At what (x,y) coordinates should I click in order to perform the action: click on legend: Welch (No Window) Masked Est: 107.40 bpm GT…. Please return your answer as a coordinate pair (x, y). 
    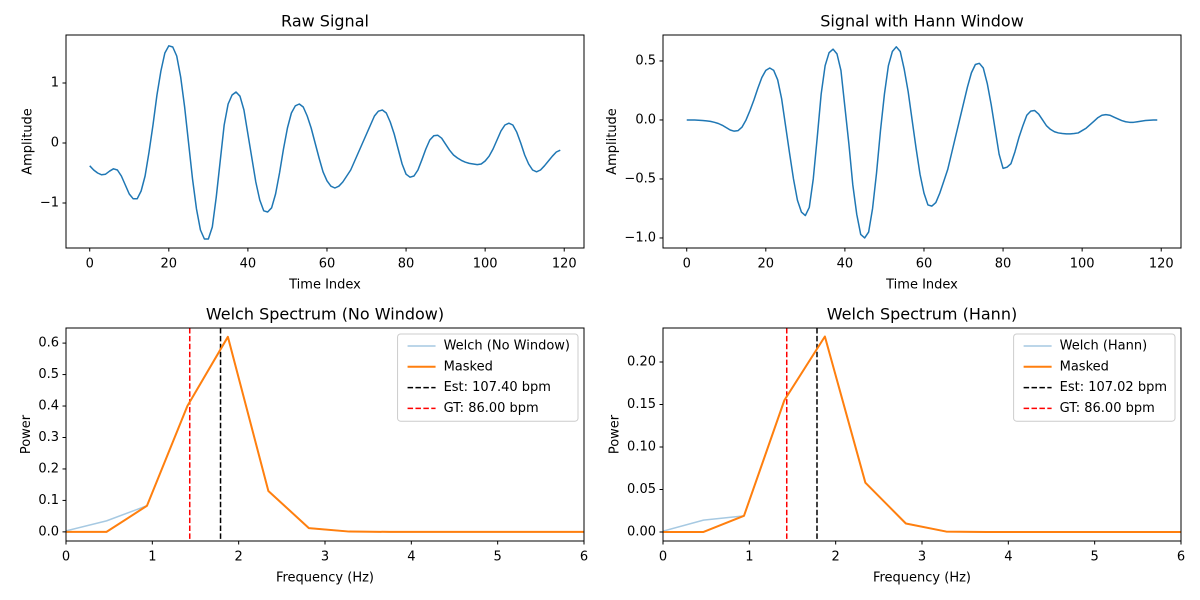
    Looking at the image, I should click on (488, 377).